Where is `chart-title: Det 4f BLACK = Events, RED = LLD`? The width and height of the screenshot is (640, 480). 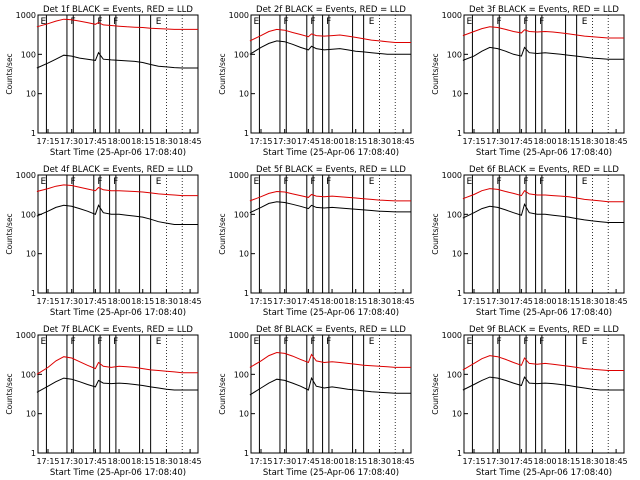 chart-title: Det 4f BLACK = Events, RED = LLD is located at coordinates (118, 170).